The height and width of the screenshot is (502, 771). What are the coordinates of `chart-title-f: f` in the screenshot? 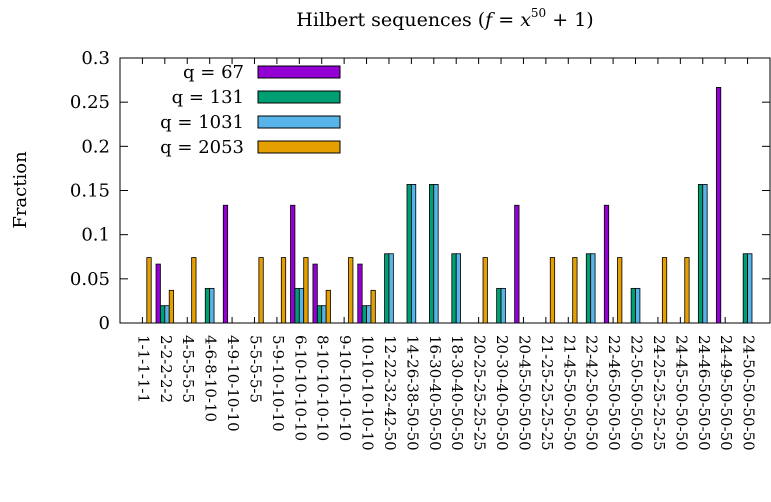 It's located at (489, 20).